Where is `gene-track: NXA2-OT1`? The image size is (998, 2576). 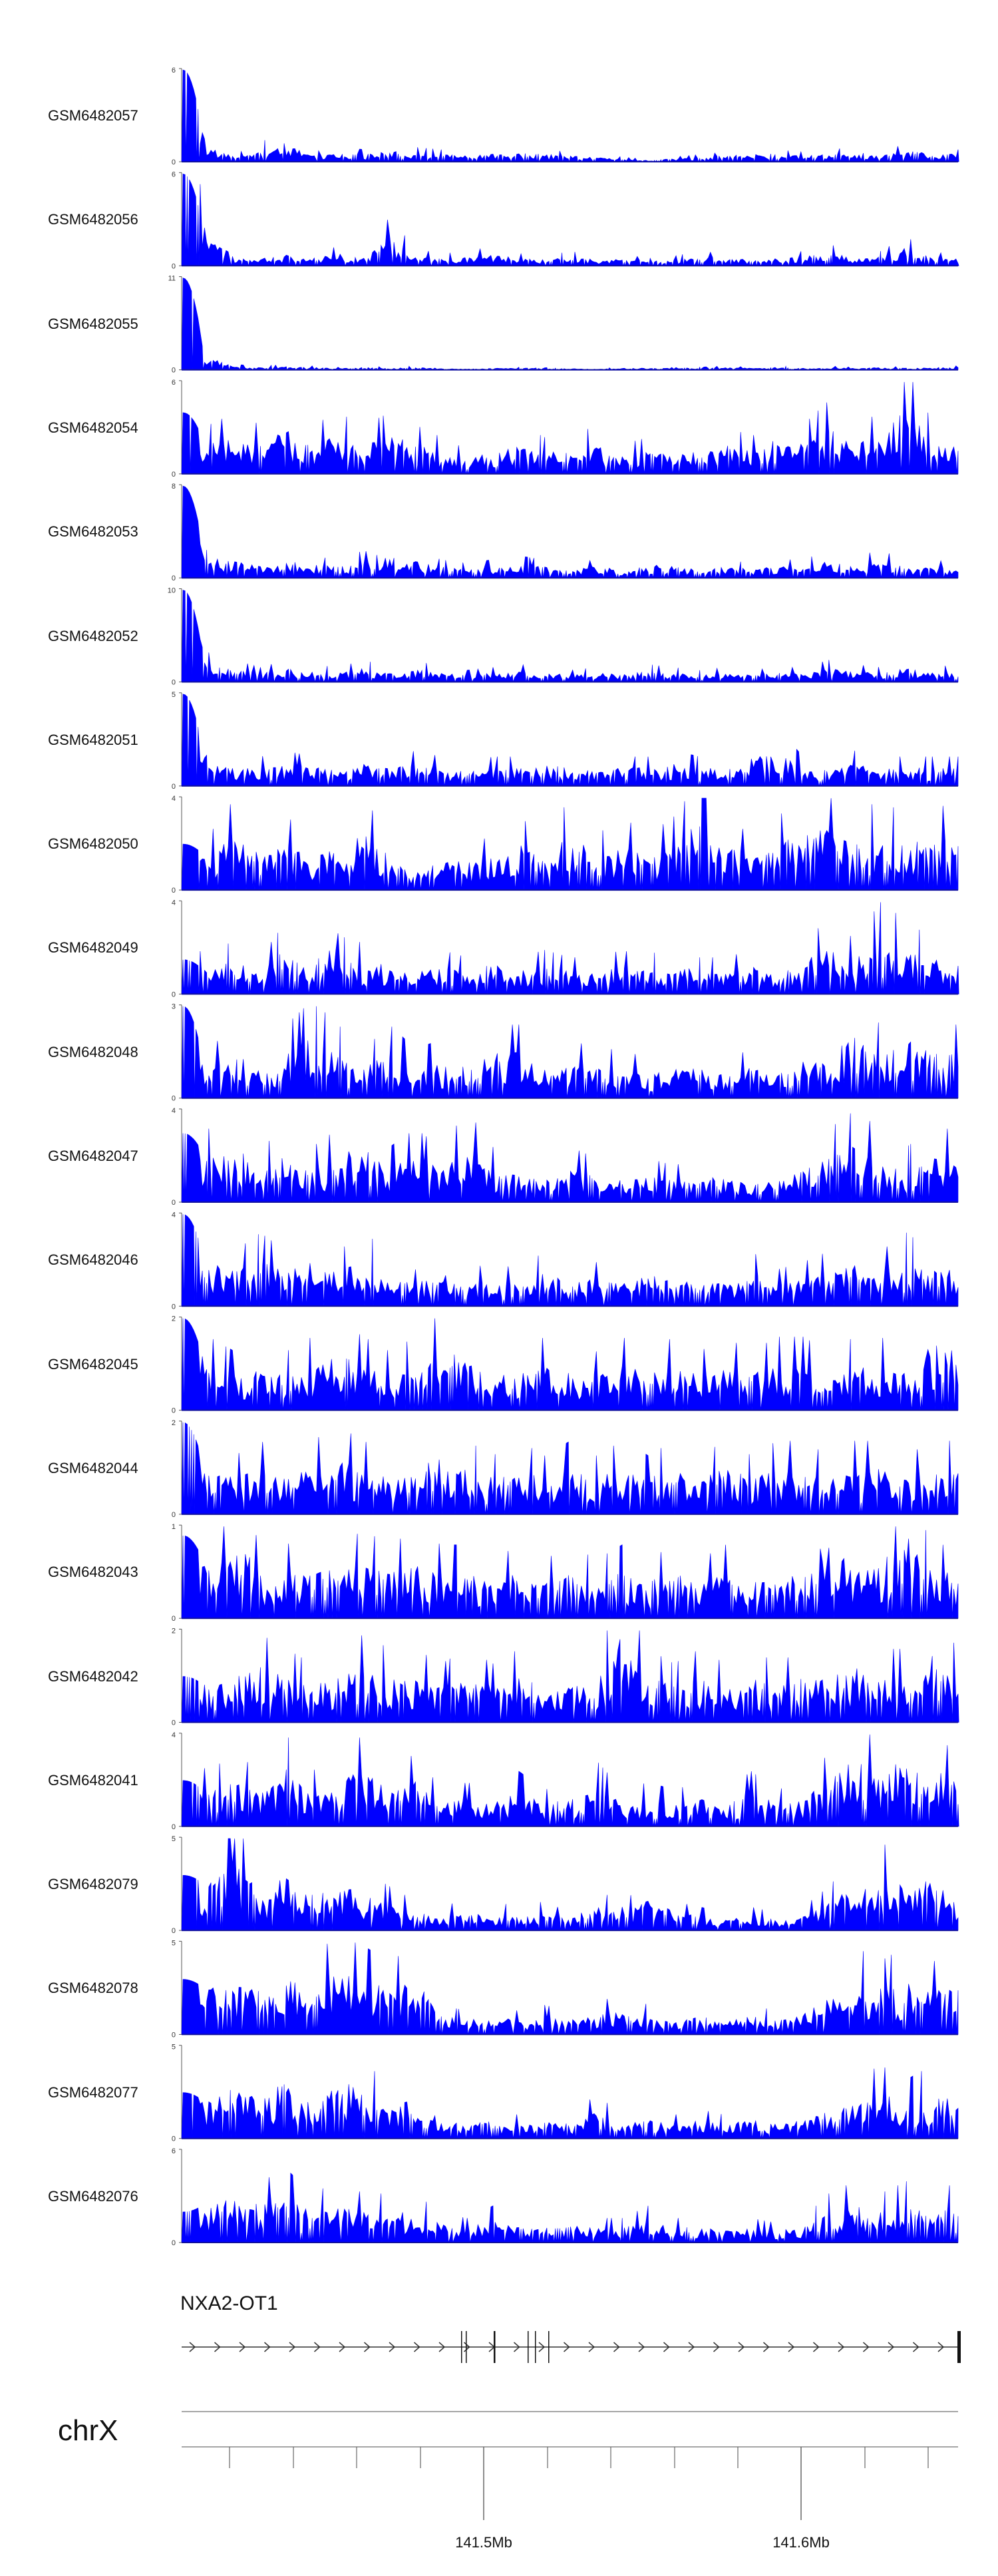 gene-track: NXA2-OT1 is located at coordinates (570, 2327).